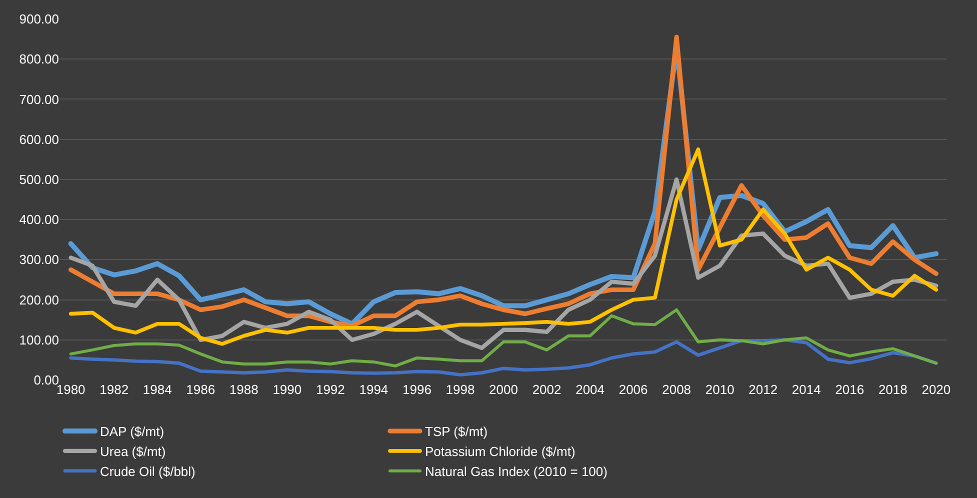 The height and width of the screenshot is (498, 977). Describe the element at coordinates (547, 389) in the screenshot. I see `x-tick-label: 2002` at that location.